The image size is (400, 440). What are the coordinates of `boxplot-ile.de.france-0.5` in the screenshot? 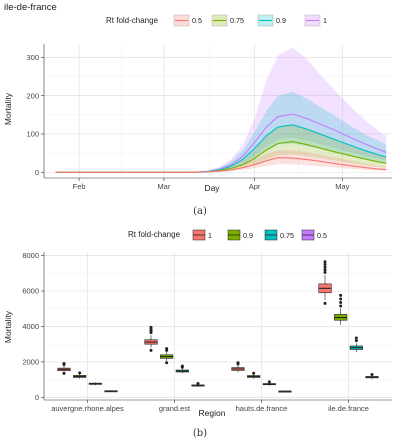 It's located at (372, 376).